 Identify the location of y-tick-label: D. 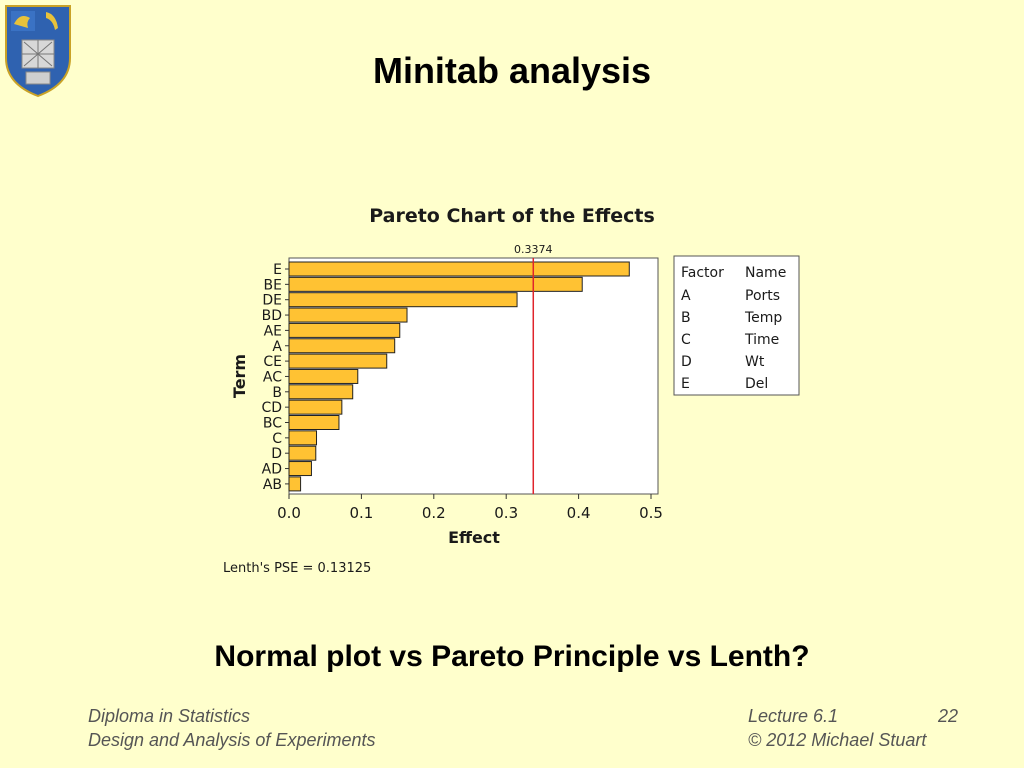
(276, 454).